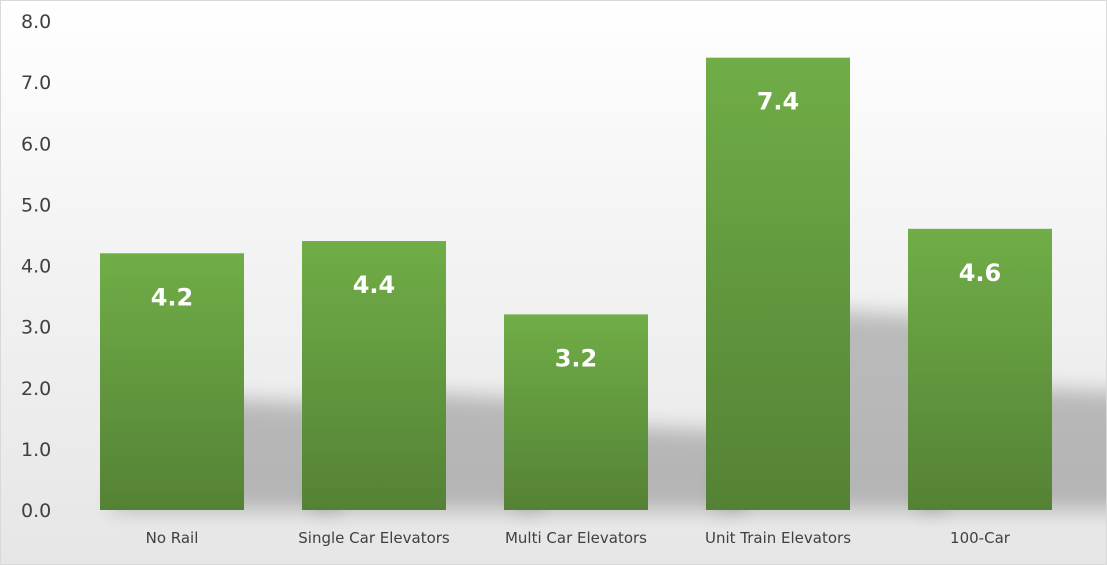  What do you see at coordinates (172, 381) in the screenshot?
I see `bar-no-rail` at bounding box center [172, 381].